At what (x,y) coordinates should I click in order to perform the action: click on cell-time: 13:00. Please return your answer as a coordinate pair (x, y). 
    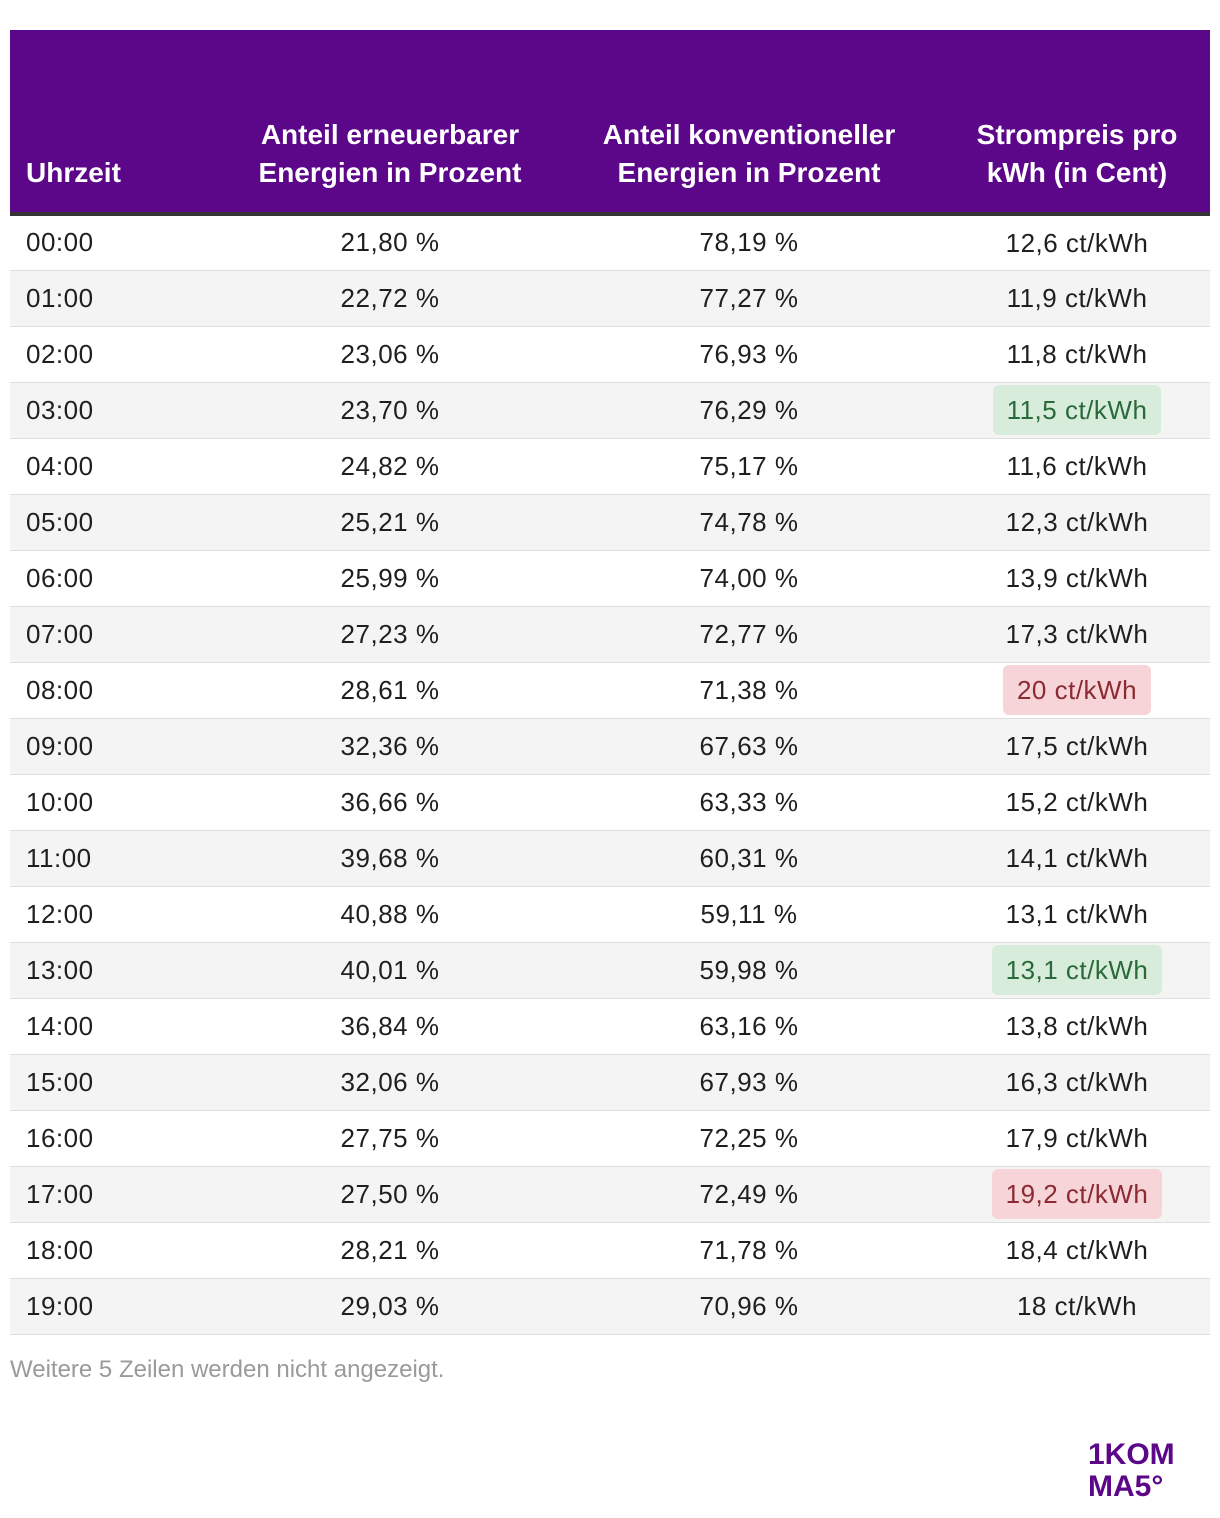
    Looking at the image, I should click on (118, 970).